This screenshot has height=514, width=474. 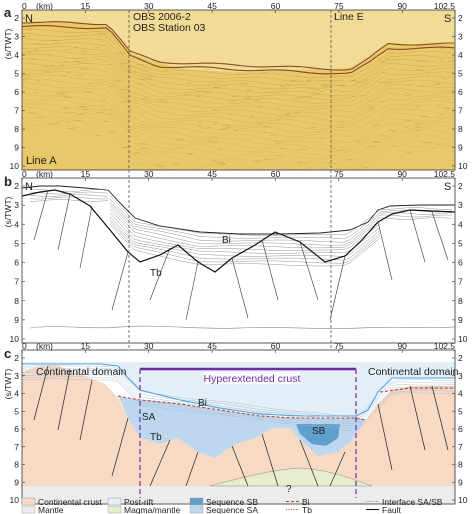 What do you see at coordinates (24, 6) in the screenshot?
I see `x-tick-label-a: 0` at bounding box center [24, 6].